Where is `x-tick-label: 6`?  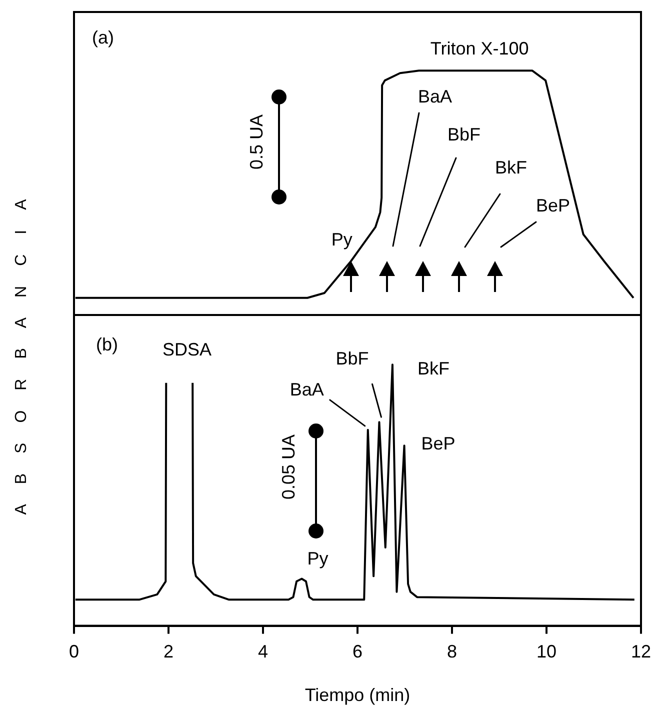 x-tick-label: 6 is located at coordinates (357, 652).